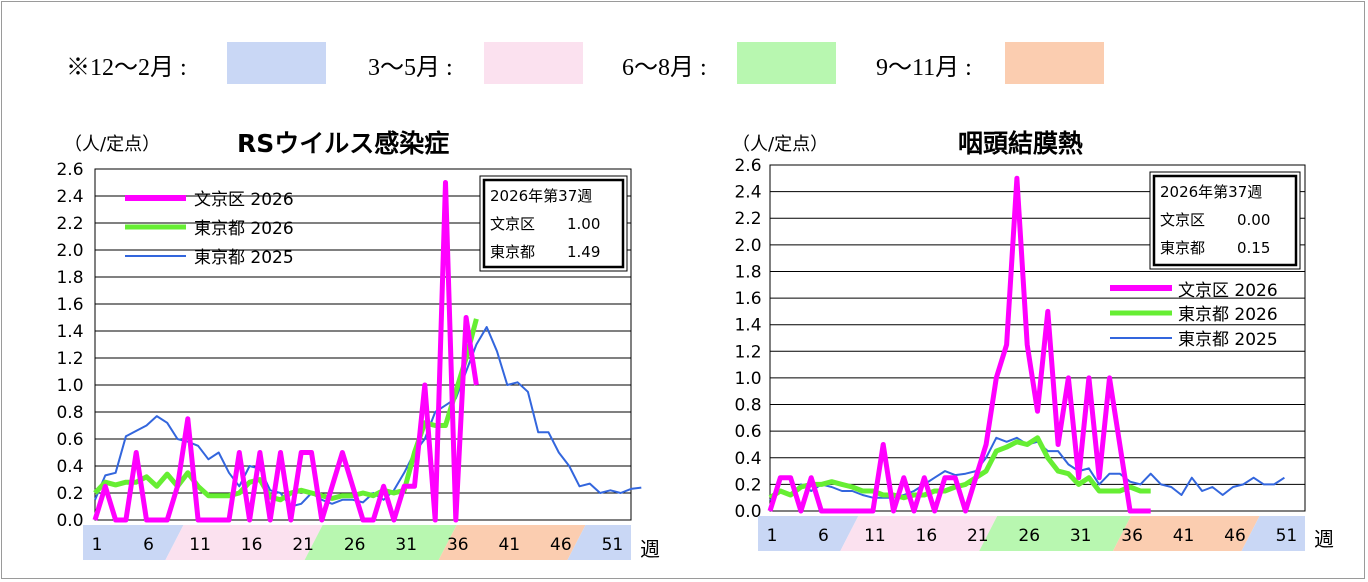  Describe the element at coordinates (613, 545) in the screenshot. I see `chart-rs-x-tick: 51` at that location.